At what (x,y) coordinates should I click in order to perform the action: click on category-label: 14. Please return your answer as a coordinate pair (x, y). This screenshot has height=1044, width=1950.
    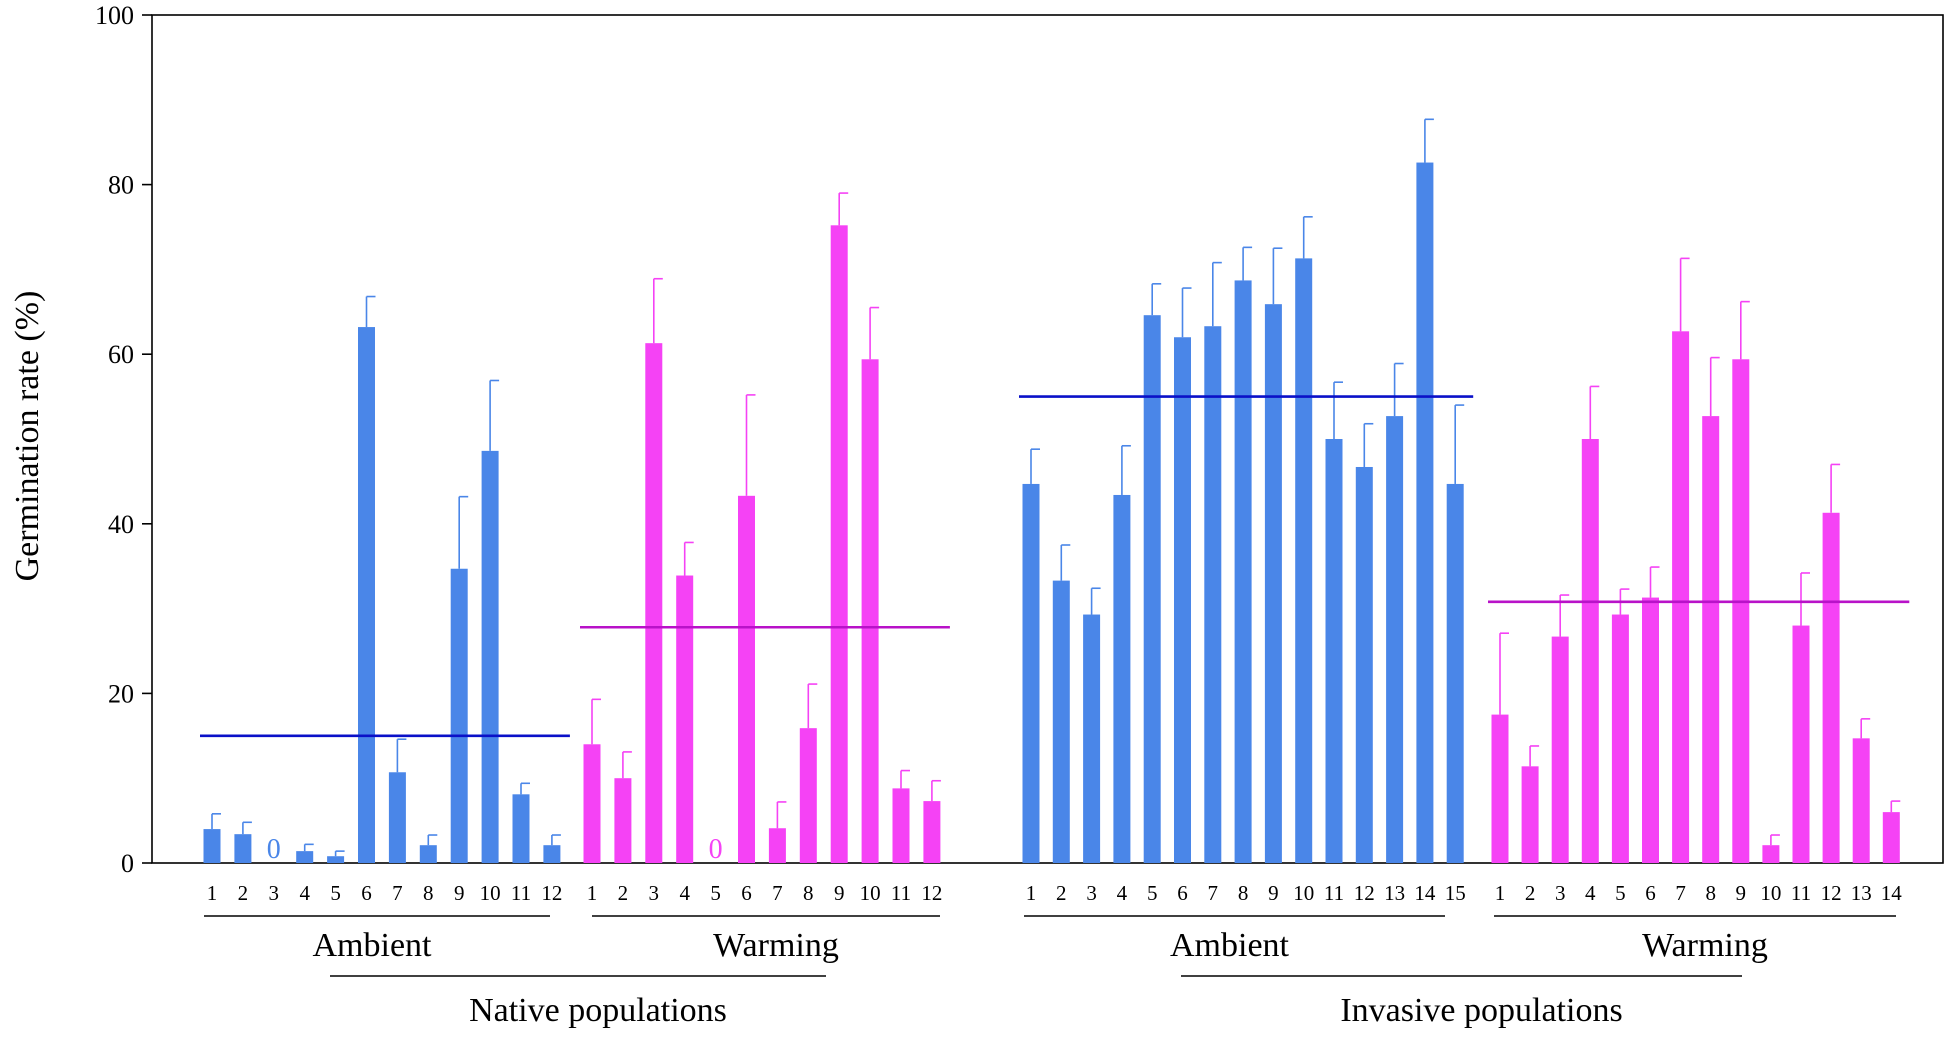
    Looking at the image, I should click on (1425, 893).